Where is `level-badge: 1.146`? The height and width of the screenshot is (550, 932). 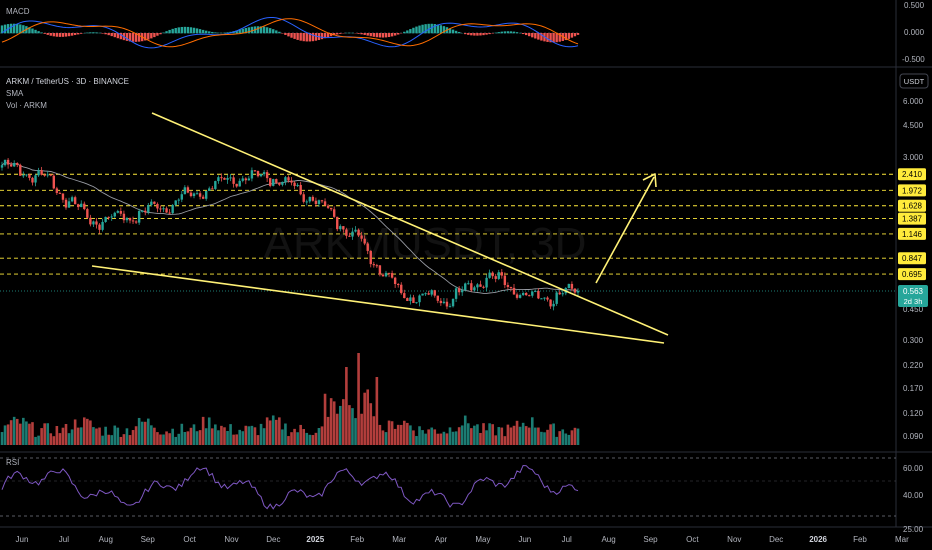
level-badge: 1.146 is located at coordinates (912, 233).